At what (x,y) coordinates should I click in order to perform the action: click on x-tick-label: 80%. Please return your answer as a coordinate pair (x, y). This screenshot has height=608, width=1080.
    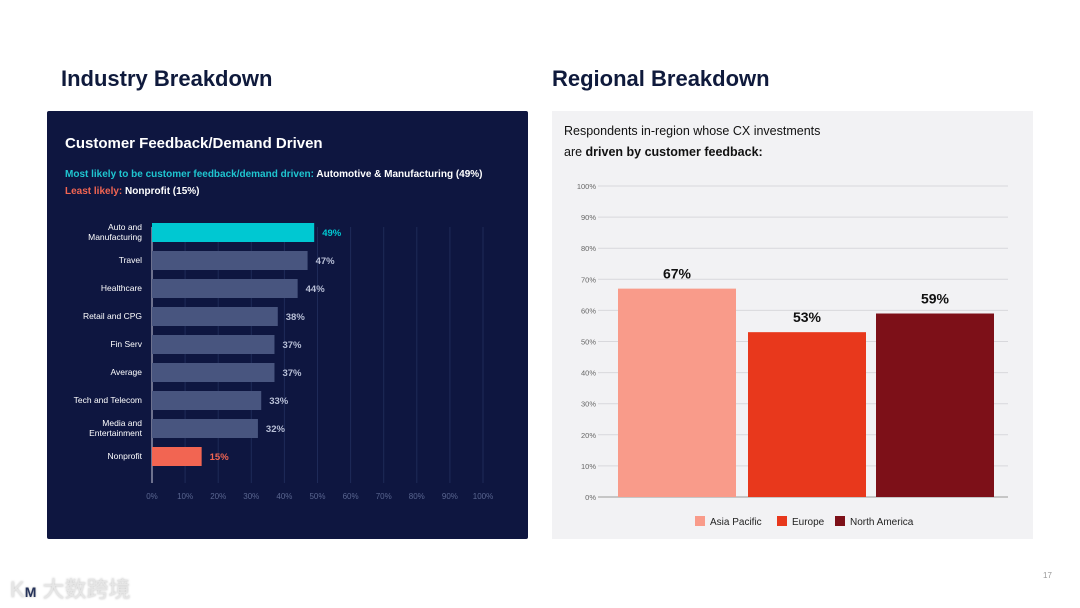
    Looking at the image, I should click on (417, 496).